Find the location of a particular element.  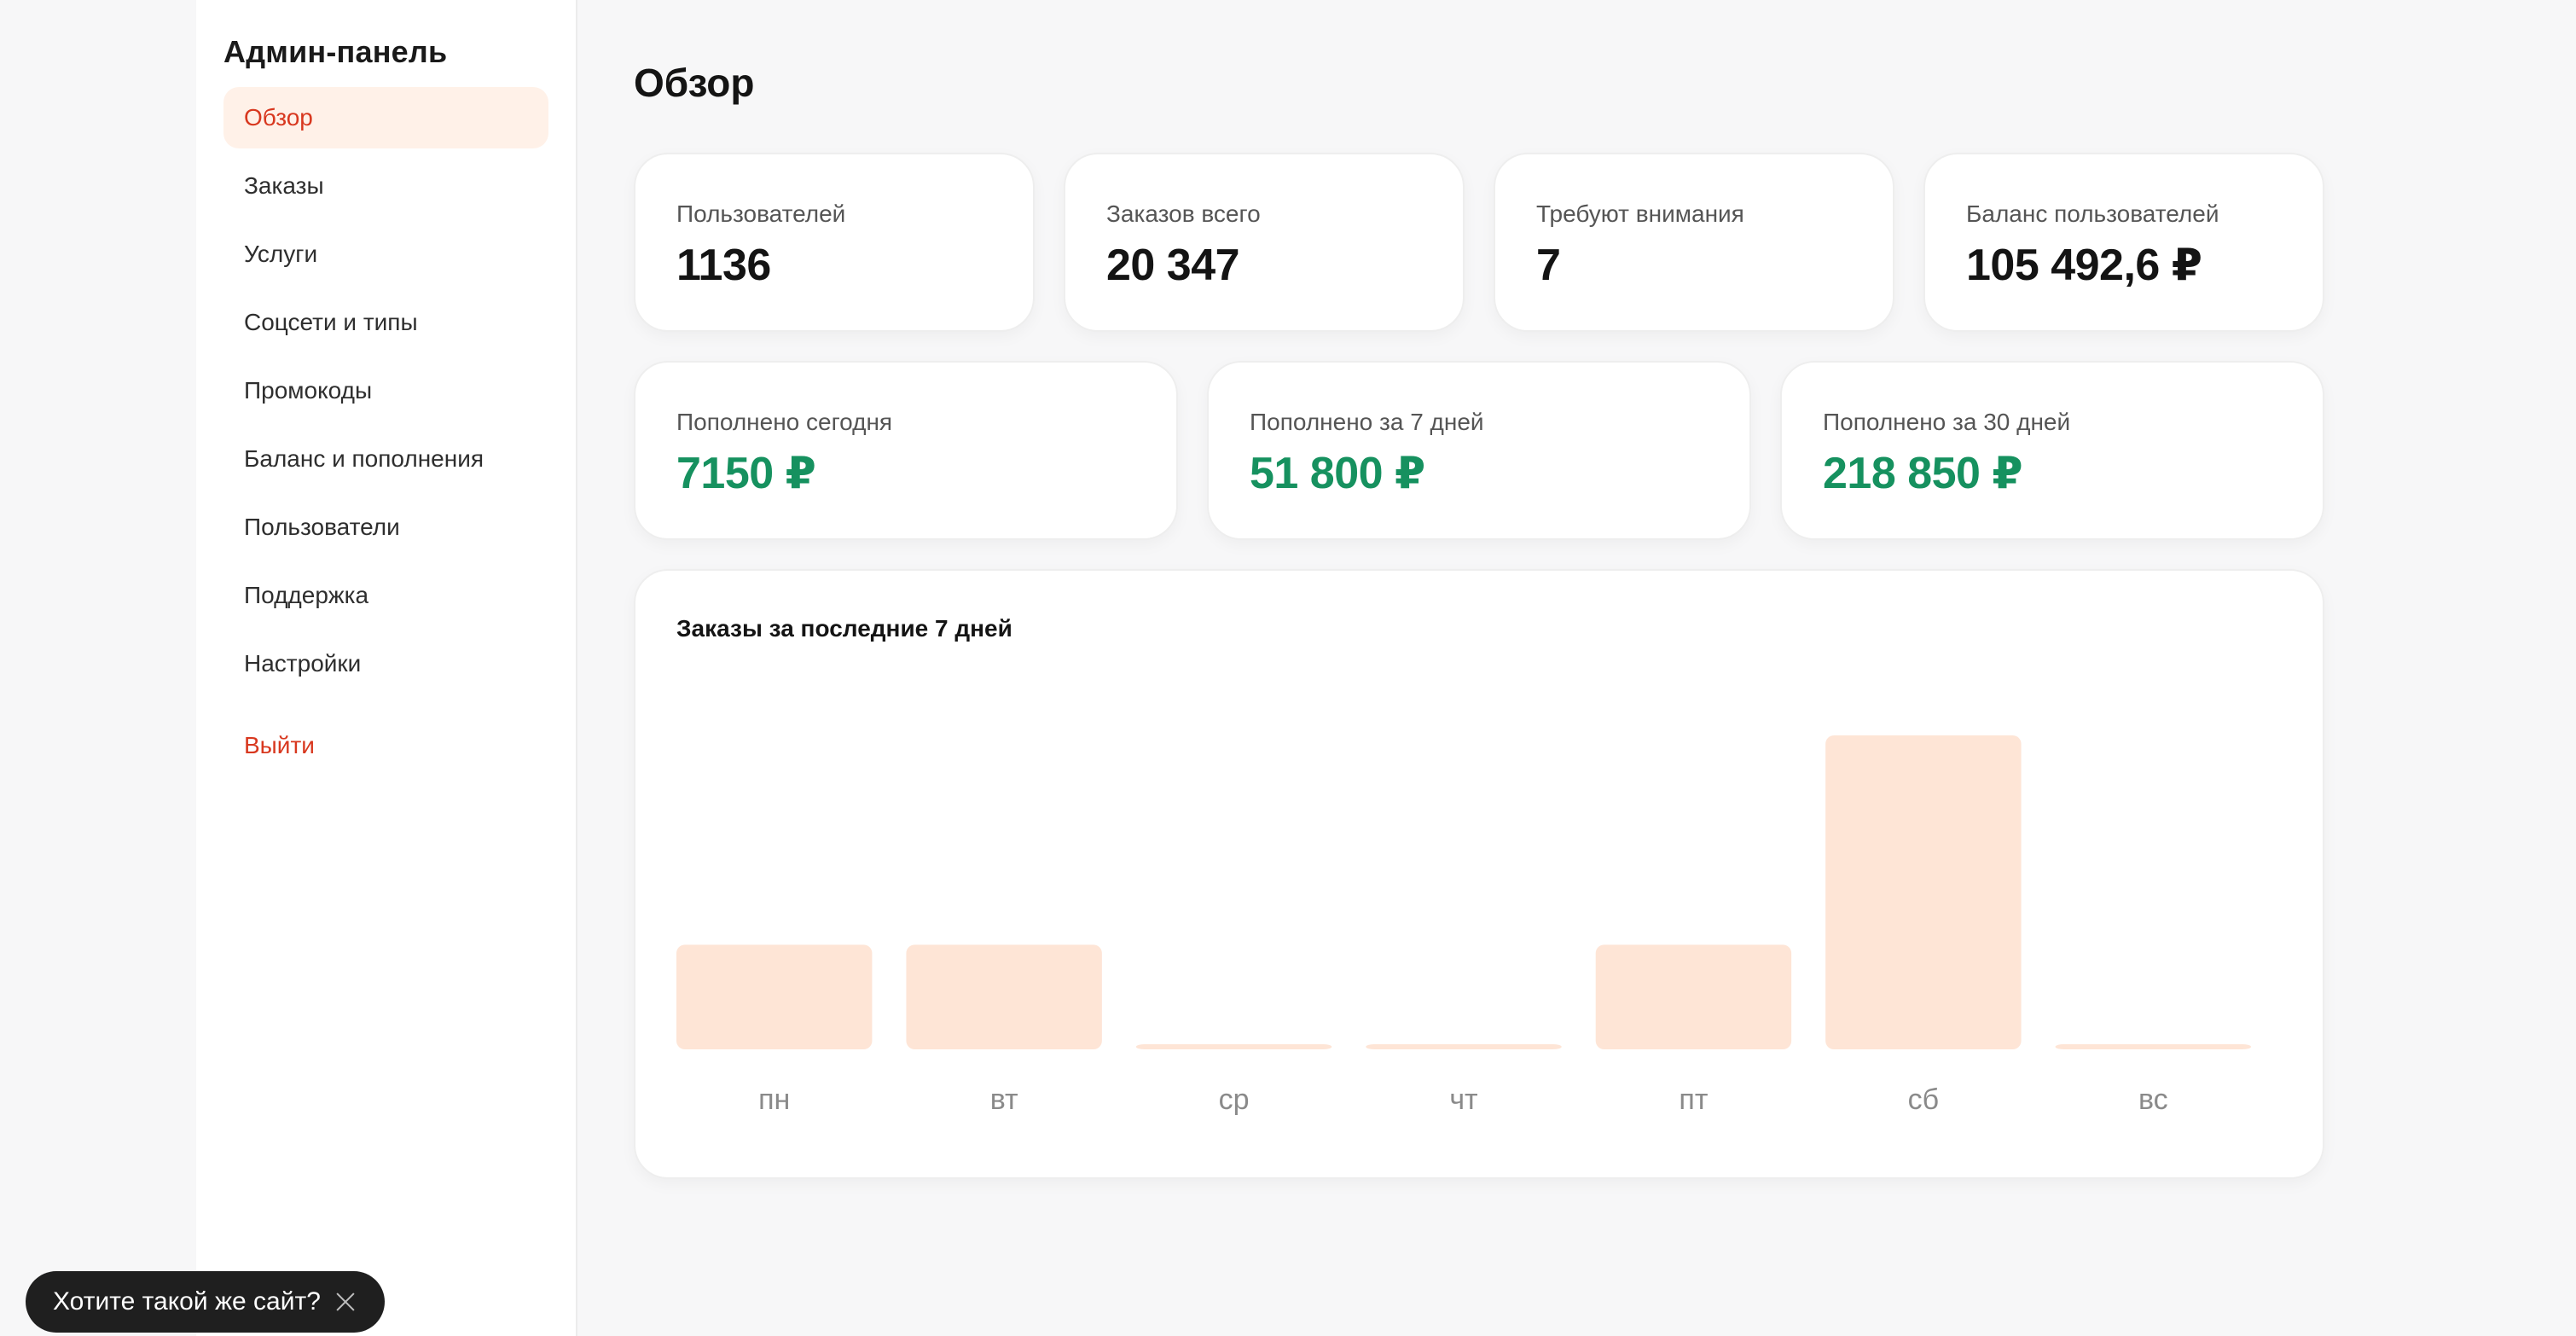

stat-label: Пользователей is located at coordinates (761, 213).